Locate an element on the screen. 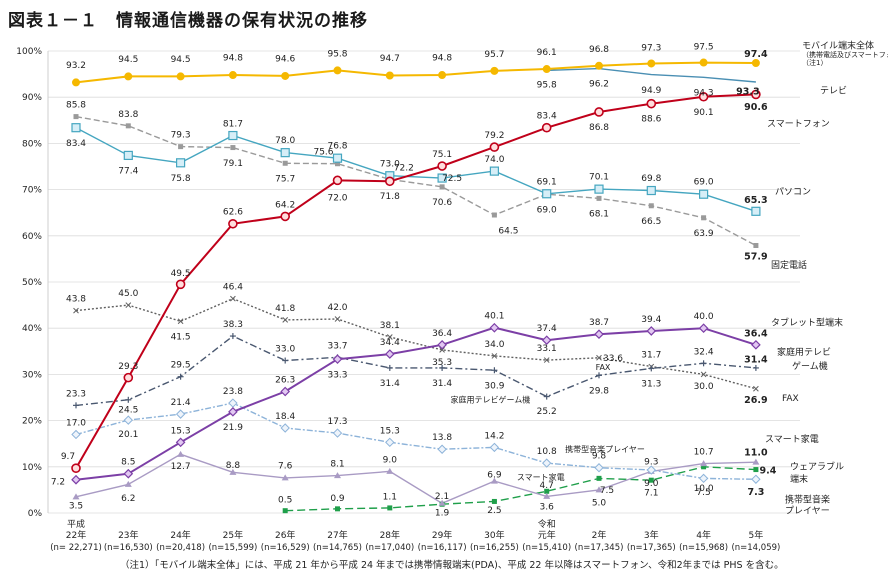 This screenshot has width=888, height=581. series-name-label: ウェアラブル is located at coordinates (817, 466).